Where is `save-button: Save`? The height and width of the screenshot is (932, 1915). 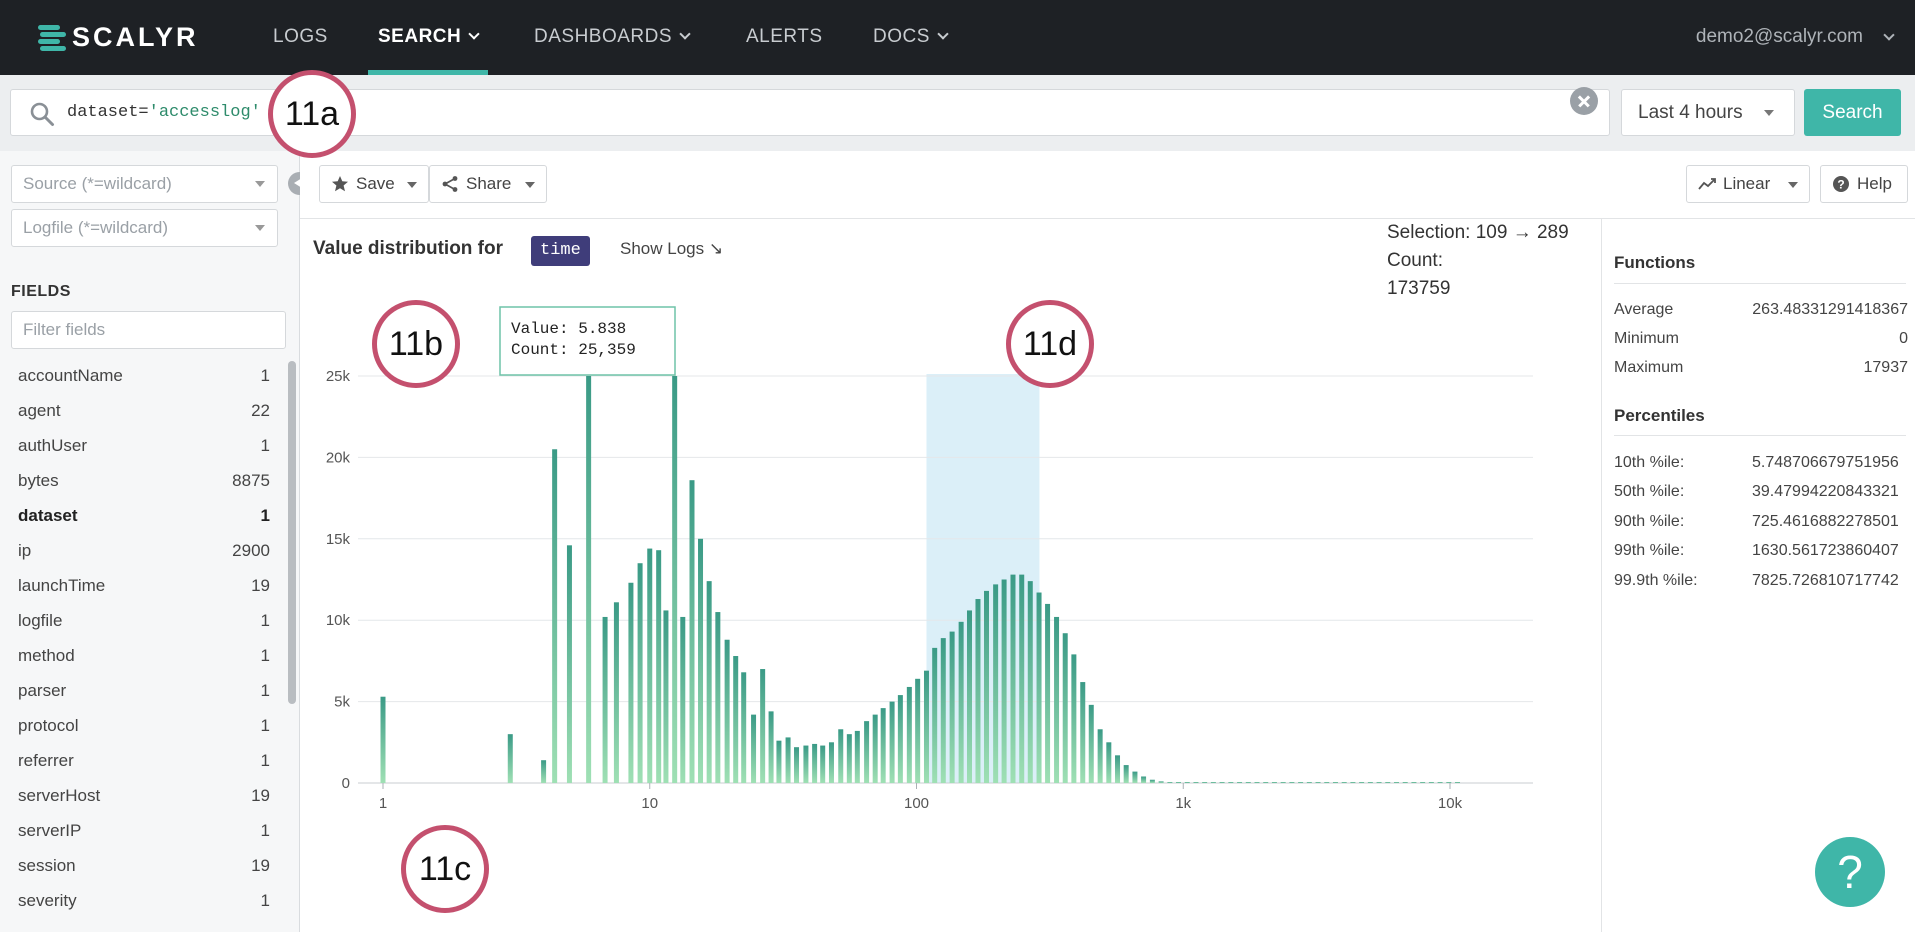
save-button: Save is located at coordinates (374, 184).